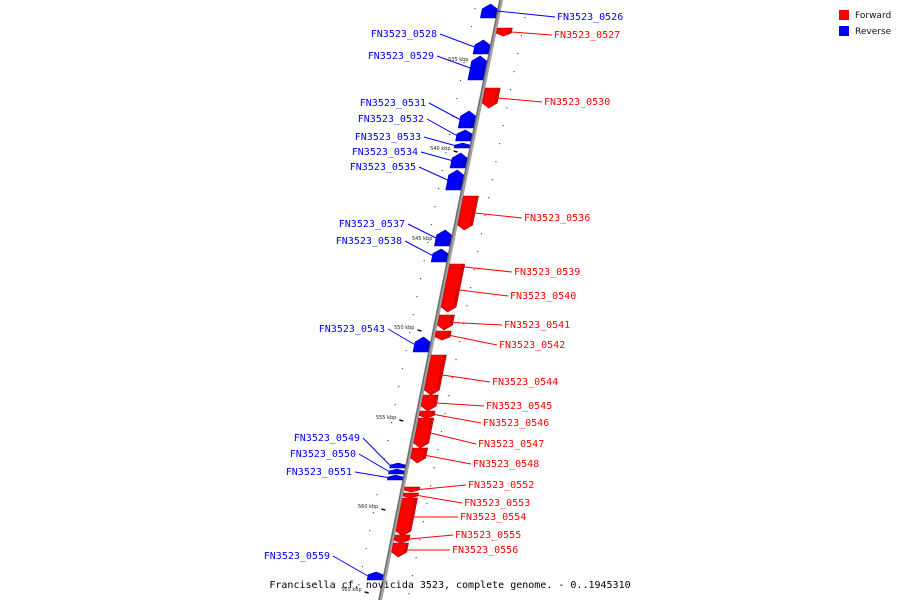 This screenshot has height=600, width=900. Describe the element at coordinates (516, 423) in the screenshot. I see `gene-label: FN3523_0546` at that location.